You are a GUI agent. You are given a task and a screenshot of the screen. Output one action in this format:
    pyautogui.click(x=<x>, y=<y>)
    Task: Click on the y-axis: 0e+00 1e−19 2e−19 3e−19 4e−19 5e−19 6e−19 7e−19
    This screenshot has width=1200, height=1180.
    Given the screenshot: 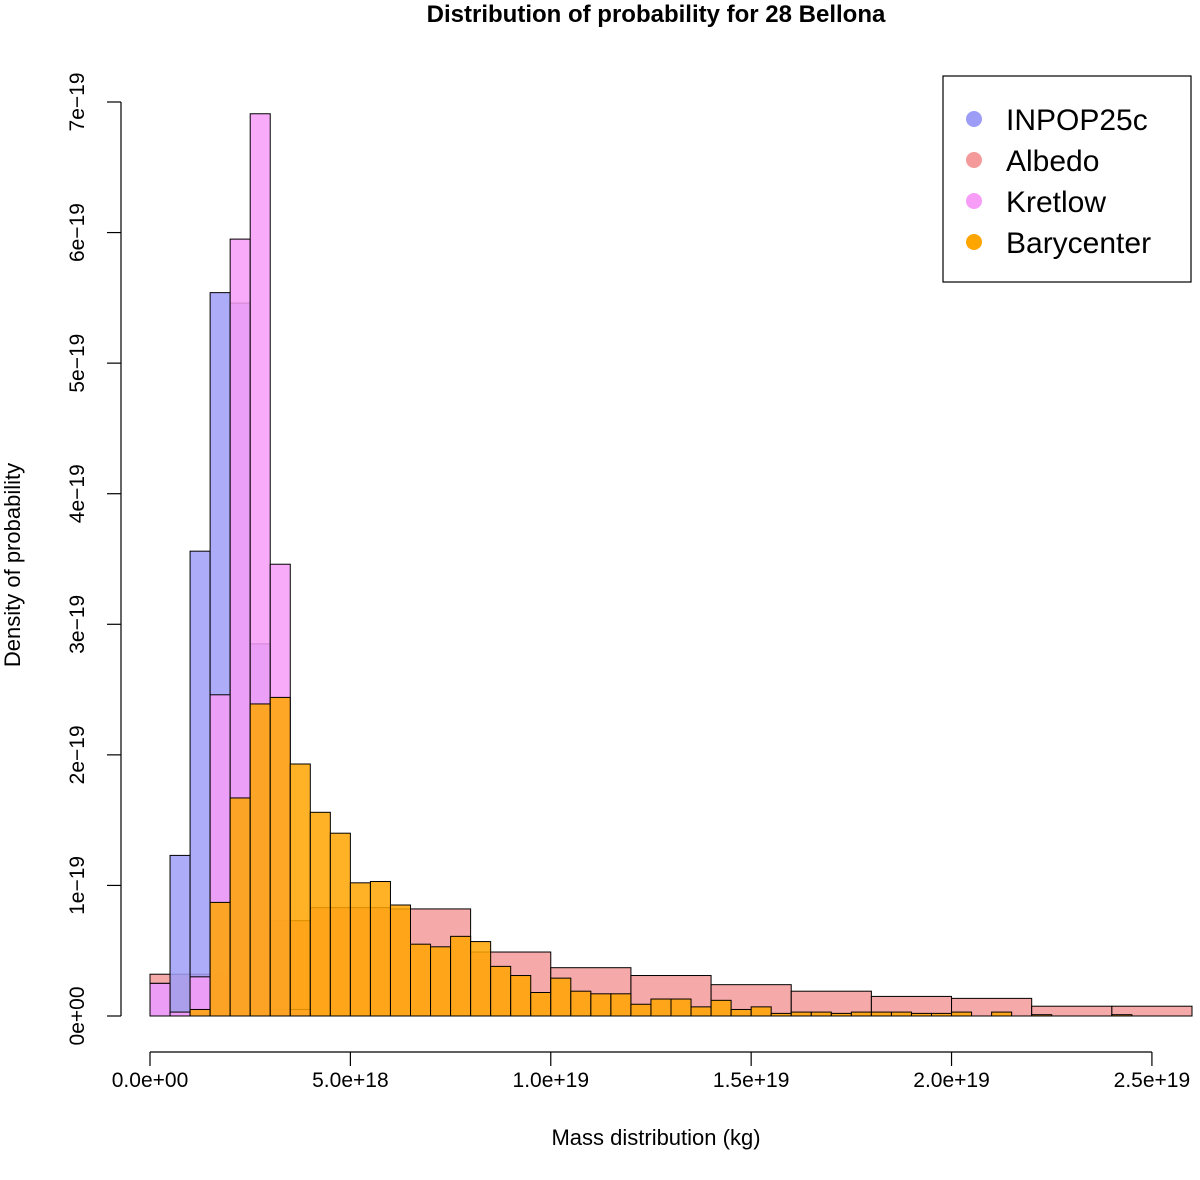 What is the action you would take?
    pyautogui.click(x=94, y=559)
    